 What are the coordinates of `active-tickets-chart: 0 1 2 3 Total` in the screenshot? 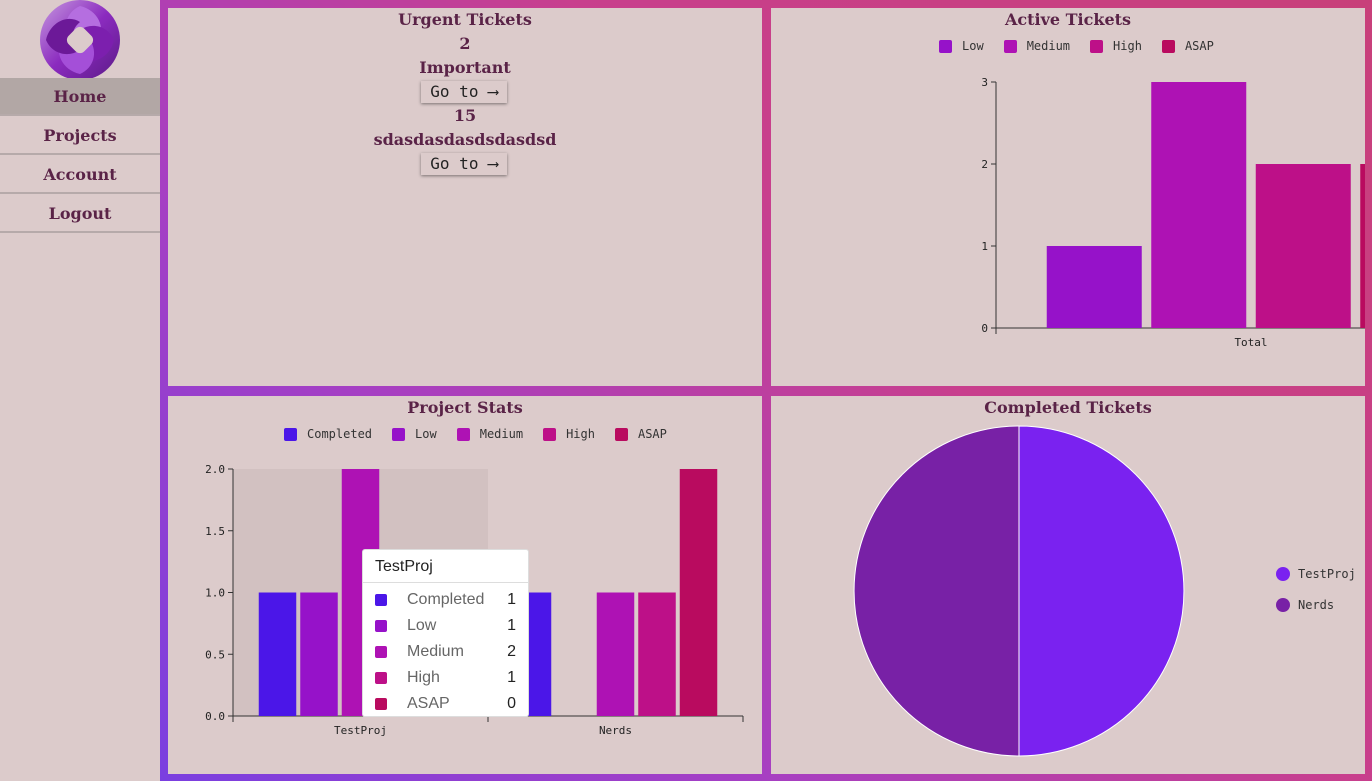 It's located at (1173, 212).